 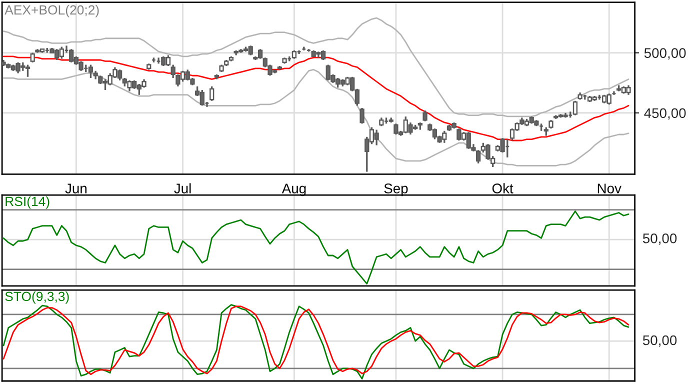 What do you see at coordinates (665, 54) in the screenshot?
I see `y-tick-label: 500,00` at bounding box center [665, 54].